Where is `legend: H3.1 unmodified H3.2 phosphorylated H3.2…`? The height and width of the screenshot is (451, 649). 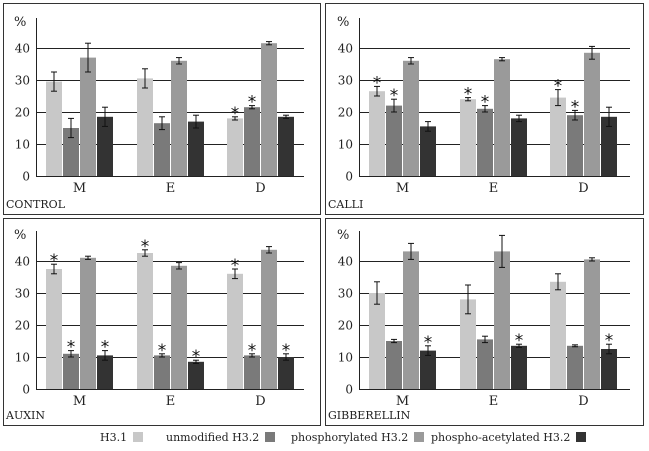 legend: H3.1 unmodified H3.2 phosphorylated H3.2… is located at coordinates (324, 437).